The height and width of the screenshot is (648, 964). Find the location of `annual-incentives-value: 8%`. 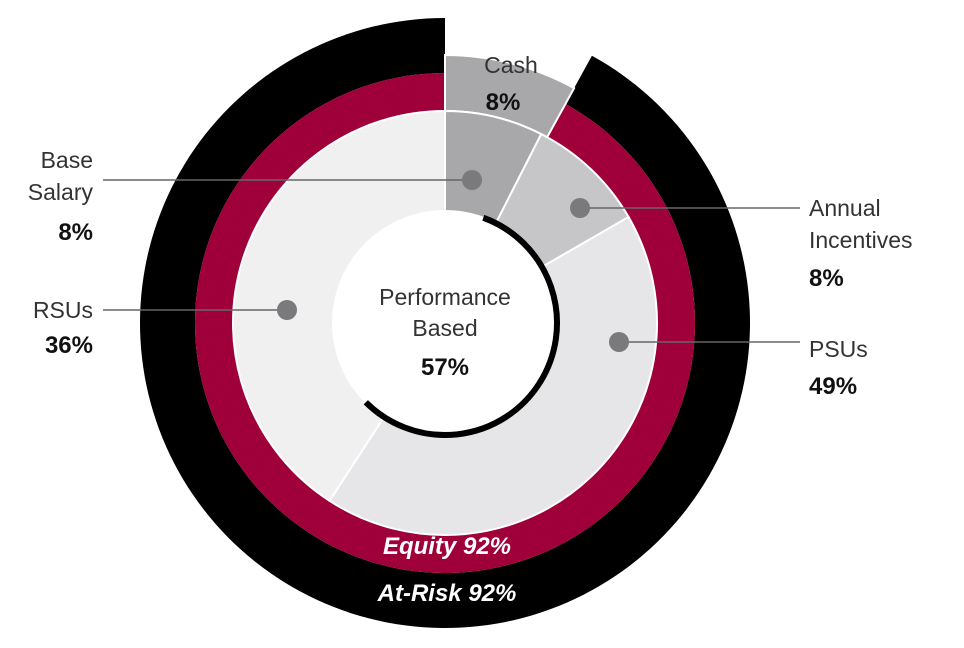

annual-incentives-value: 8% is located at coordinates (826, 278).